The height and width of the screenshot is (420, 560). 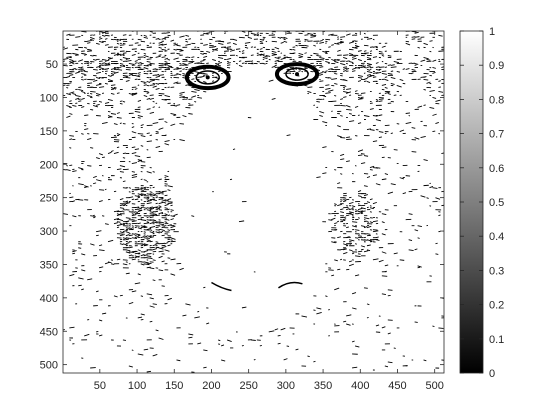 I want to click on right-eye-iris, so click(x=297, y=74).